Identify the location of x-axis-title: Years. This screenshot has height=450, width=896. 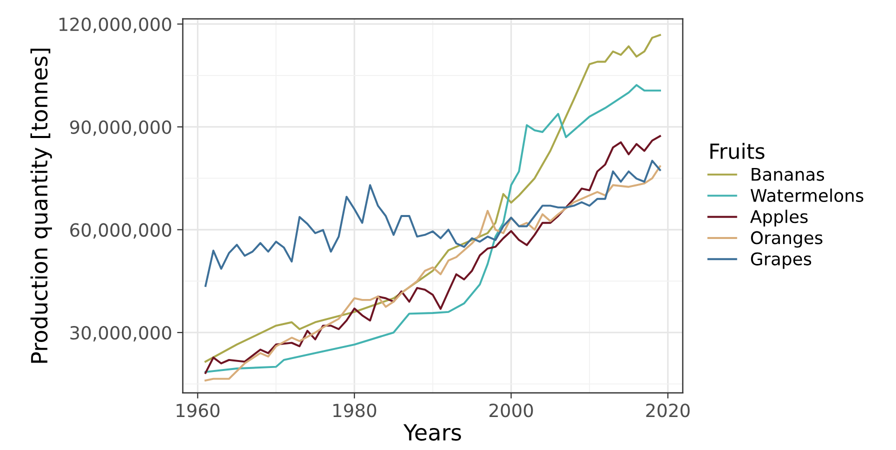
(432, 432).